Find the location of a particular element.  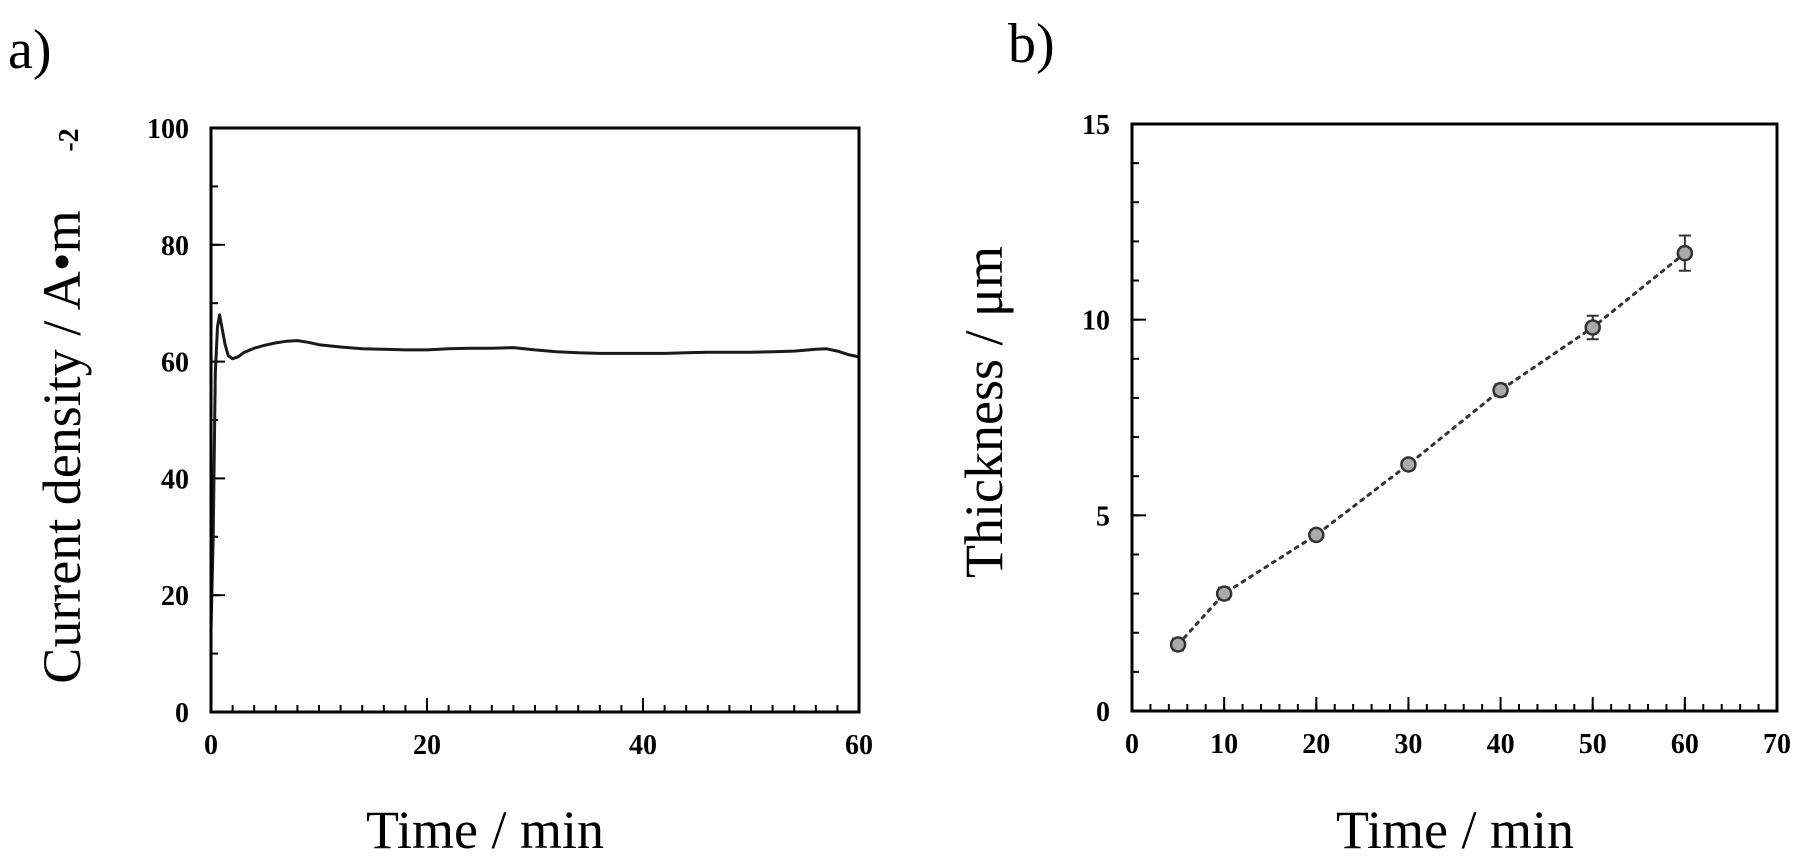

x-tick-label: 50 is located at coordinates (1593, 744).